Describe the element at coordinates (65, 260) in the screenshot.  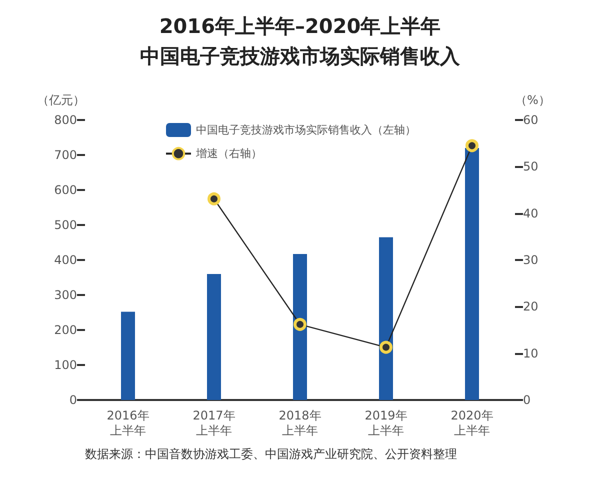
I see `y-tick-label: 400` at that location.